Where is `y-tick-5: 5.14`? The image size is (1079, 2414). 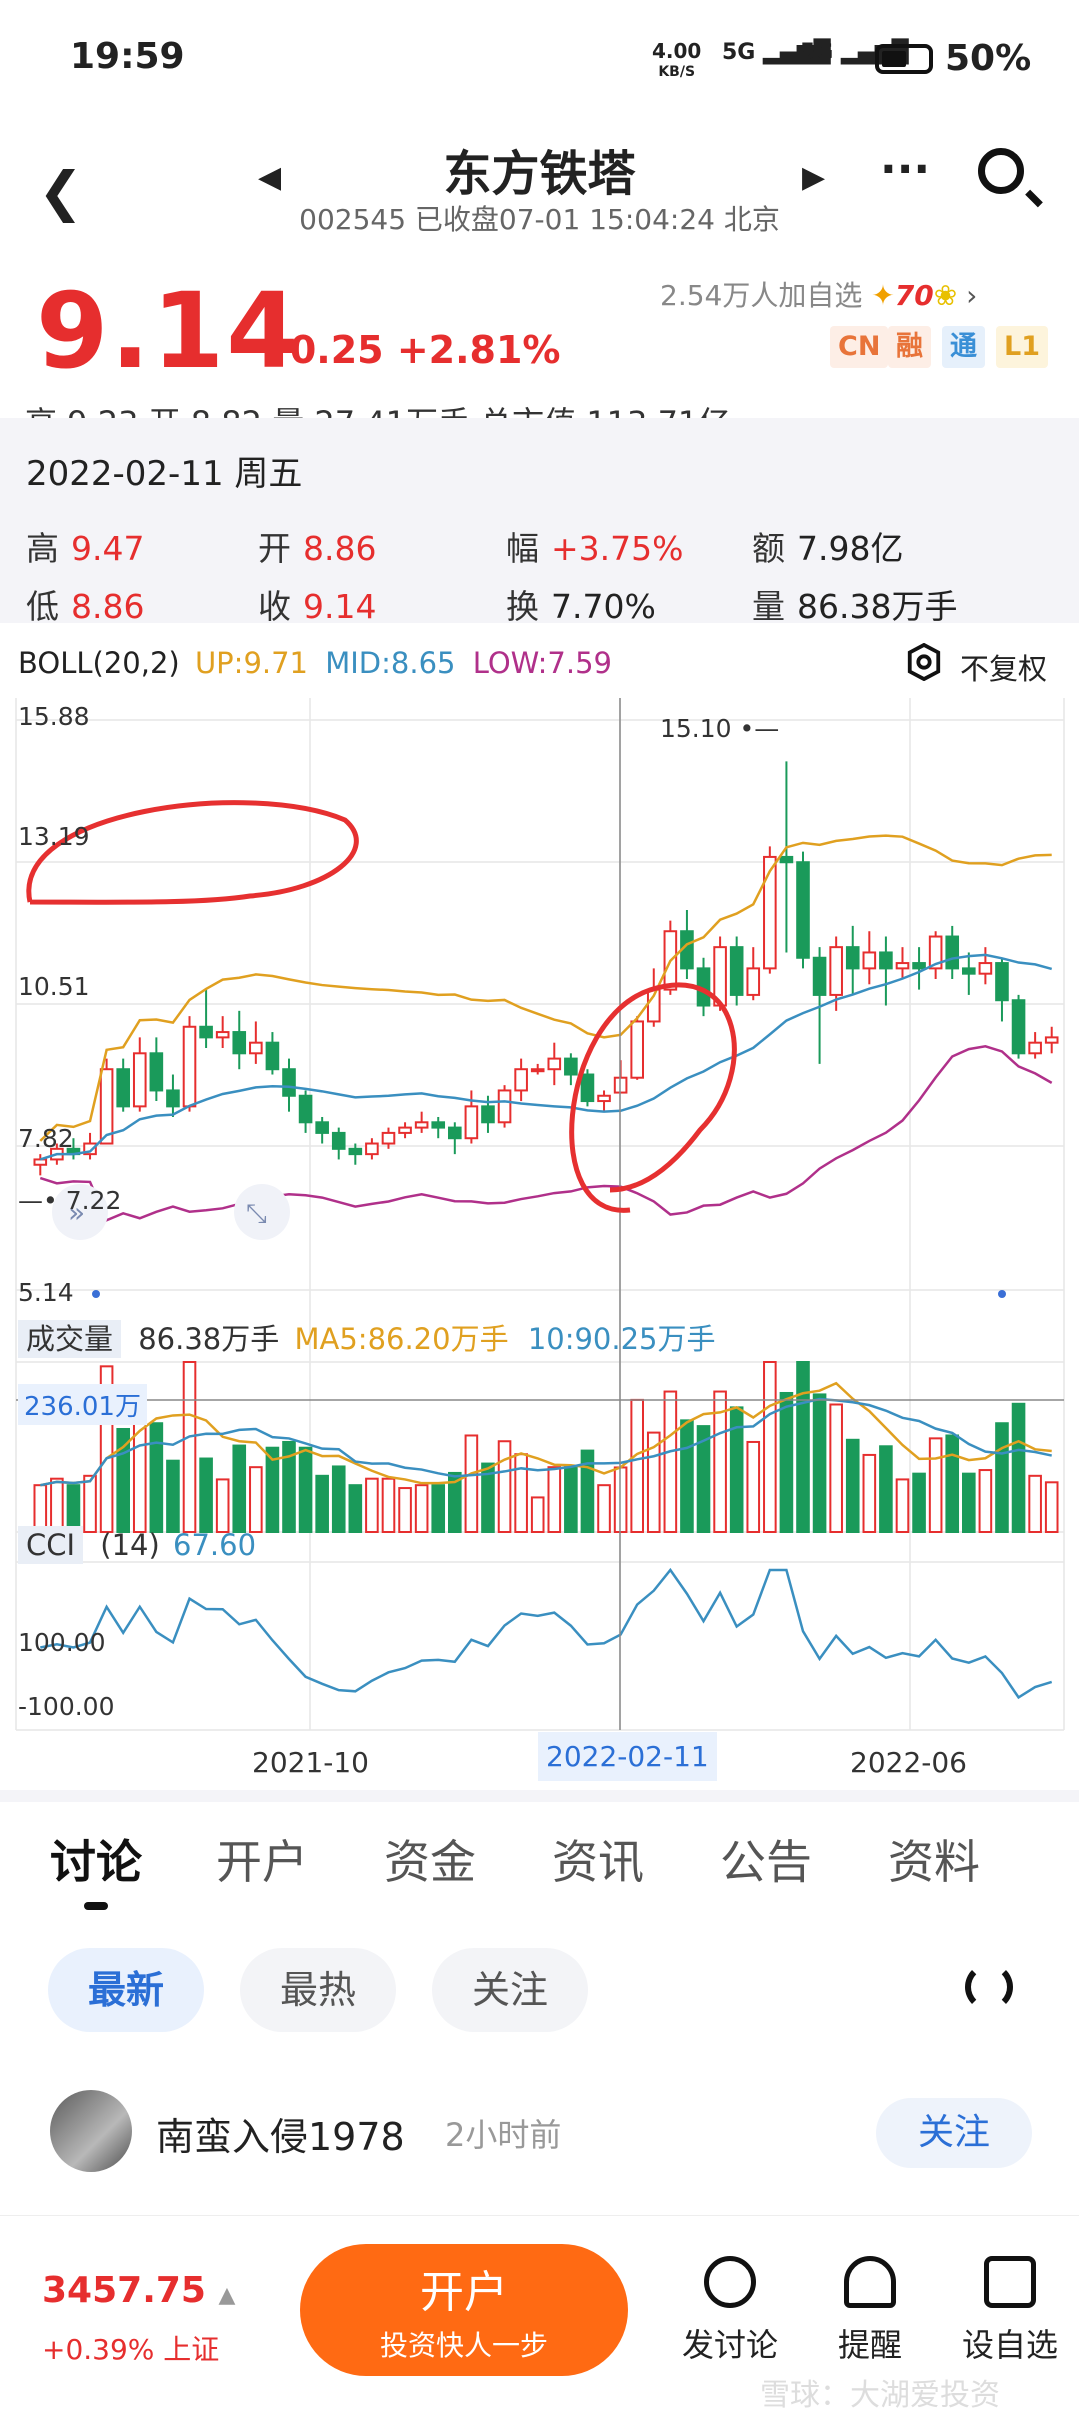 y-tick-5: 5.14 is located at coordinates (46, 1292).